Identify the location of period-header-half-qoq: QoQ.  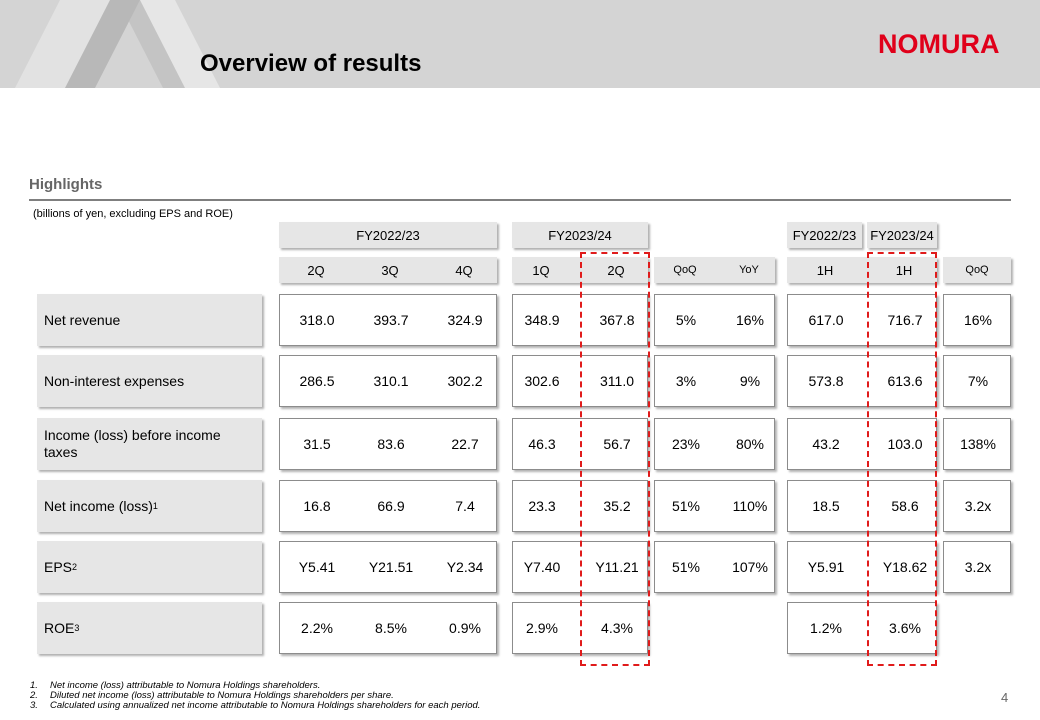
(977, 270).